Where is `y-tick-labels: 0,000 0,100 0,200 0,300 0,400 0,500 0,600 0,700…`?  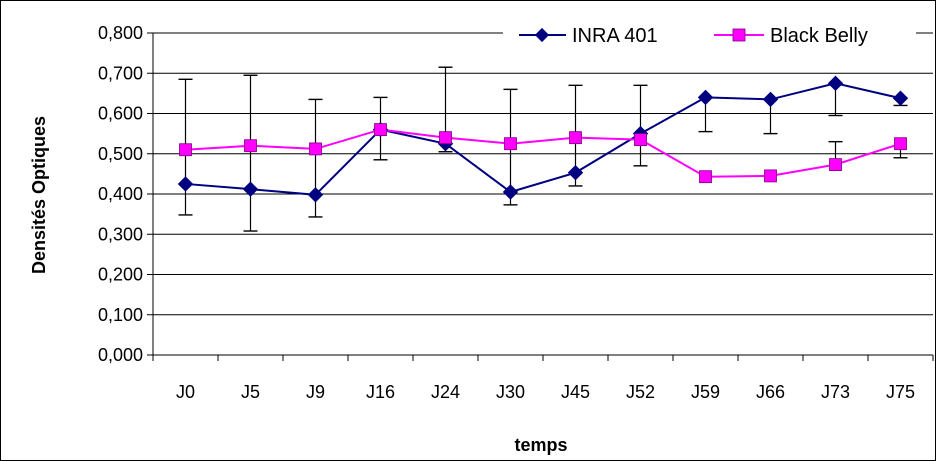 y-tick-labels: 0,000 0,100 0,200 0,300 0,400 0,500 0,600 0,700… is located at coordinates (120, 194).